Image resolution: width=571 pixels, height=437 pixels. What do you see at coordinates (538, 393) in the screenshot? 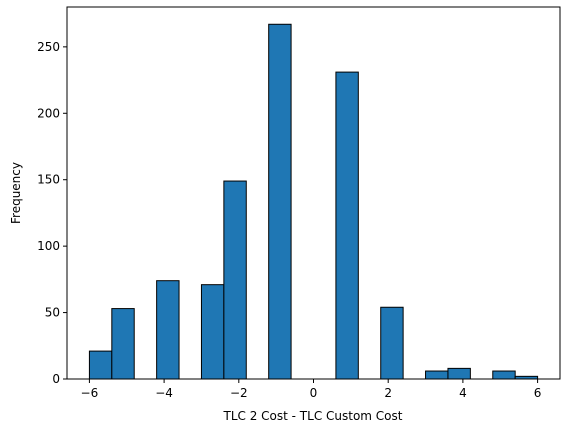
I see `x-tick-label: 6` at bounding box center [538, 393].